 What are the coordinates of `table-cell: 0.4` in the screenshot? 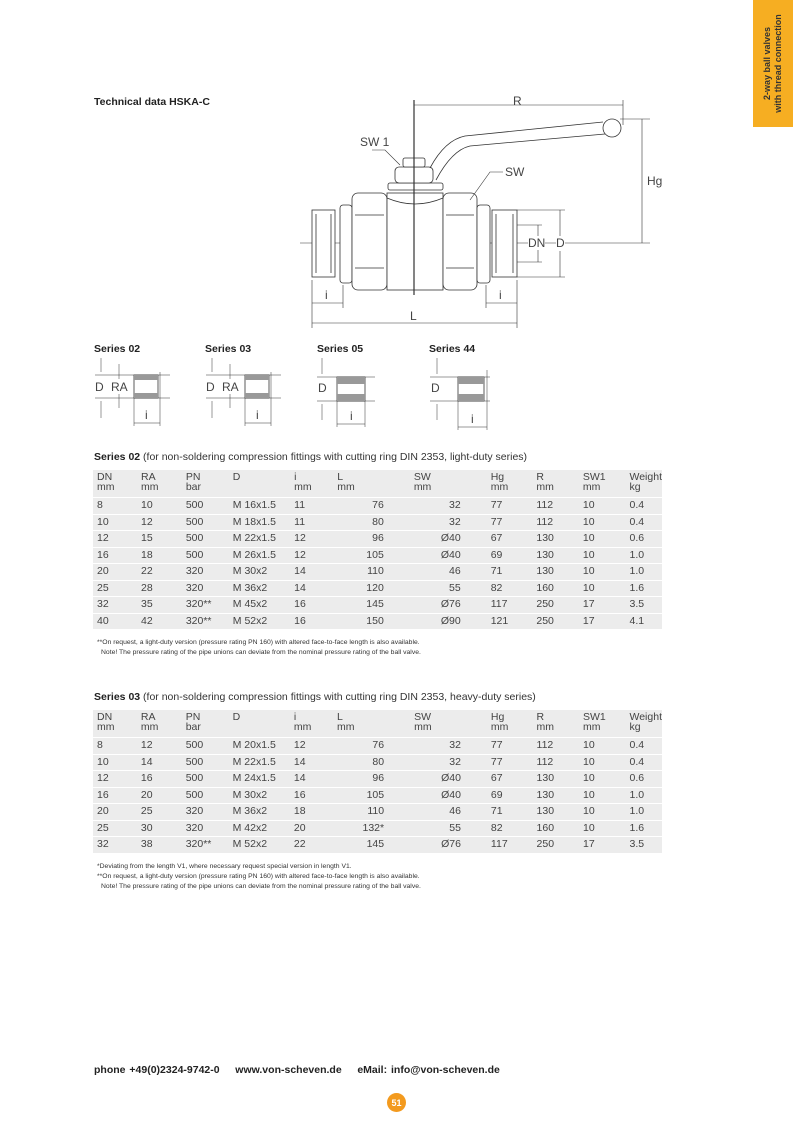 It's located at (645, 762).